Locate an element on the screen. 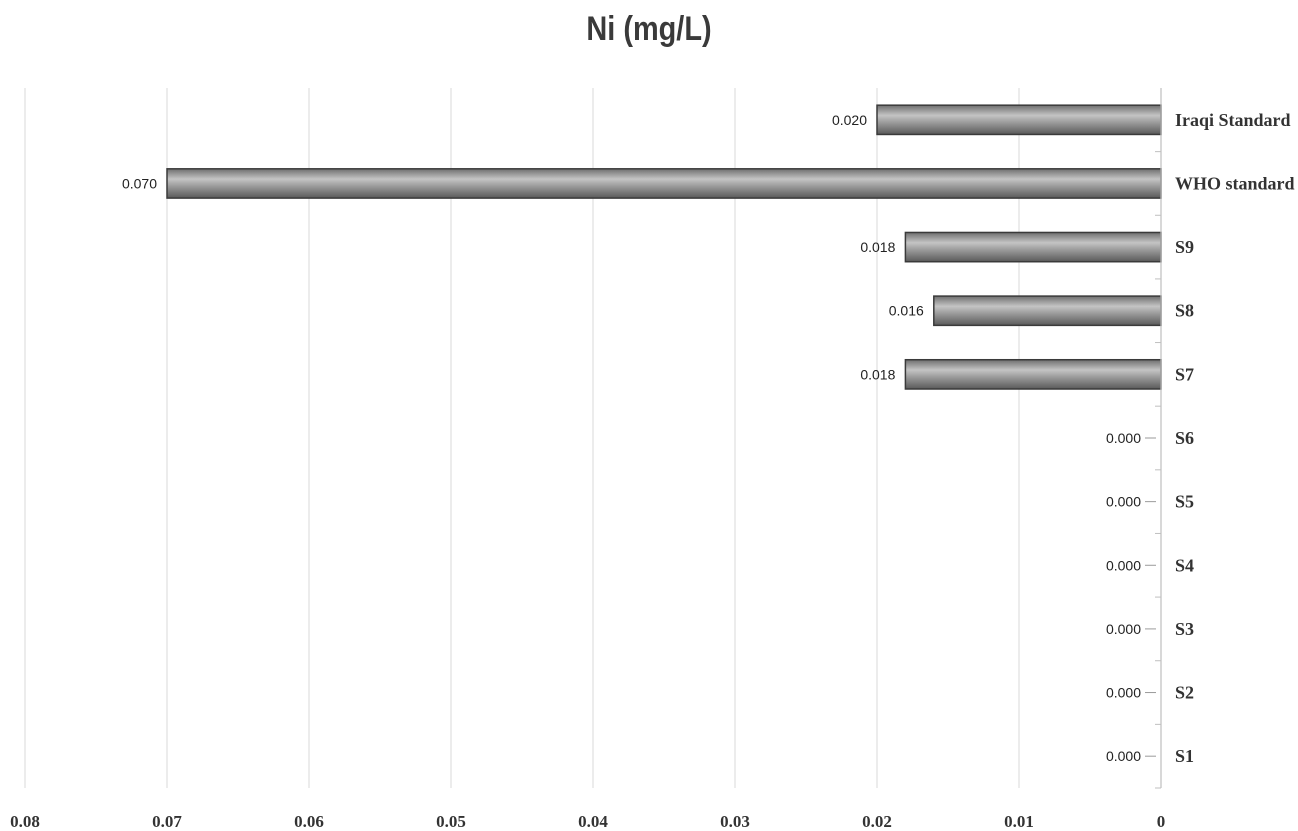  category-label: WHO standard is located at coordinates (1235, 183).